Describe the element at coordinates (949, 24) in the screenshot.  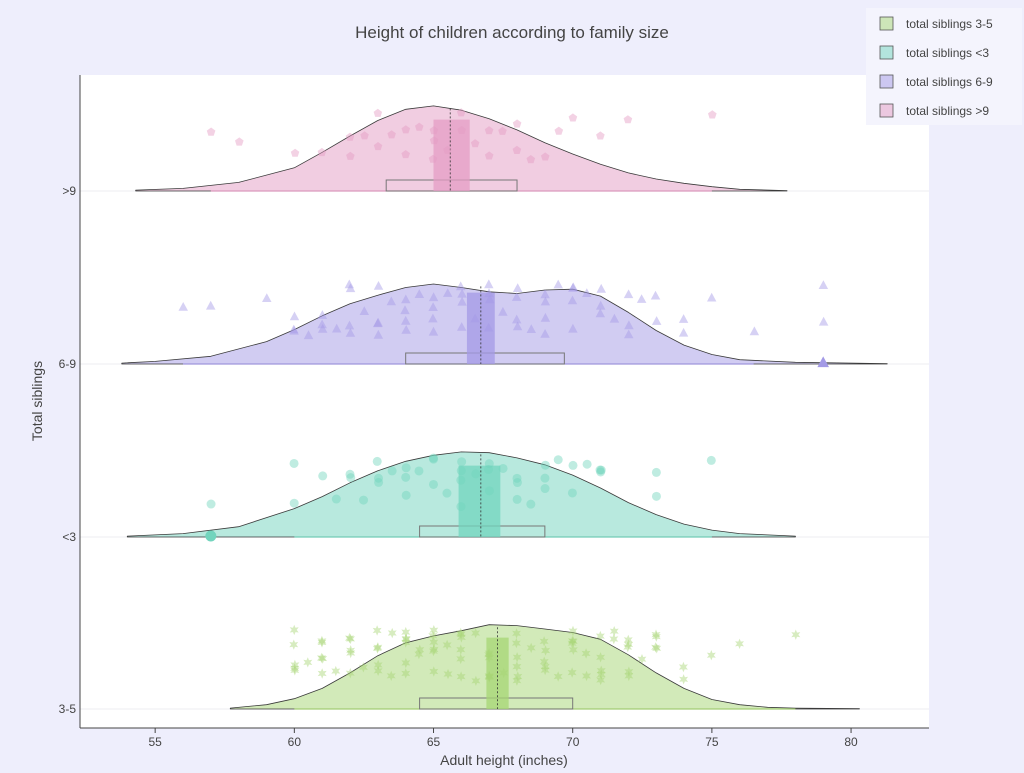
I see `legend-item-3-5: total siblings 3-5` at that location.